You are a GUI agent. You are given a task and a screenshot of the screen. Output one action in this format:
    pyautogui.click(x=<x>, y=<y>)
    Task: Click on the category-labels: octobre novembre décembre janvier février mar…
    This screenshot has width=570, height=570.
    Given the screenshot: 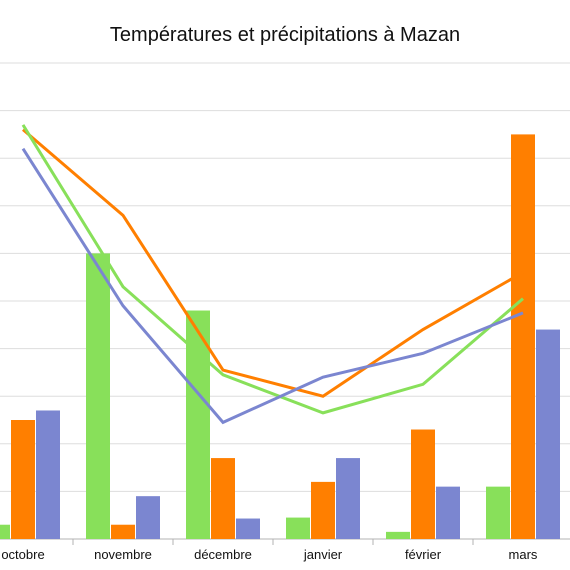 What is the action you would take?
    pyautogui.click(x=269, y=554)
    